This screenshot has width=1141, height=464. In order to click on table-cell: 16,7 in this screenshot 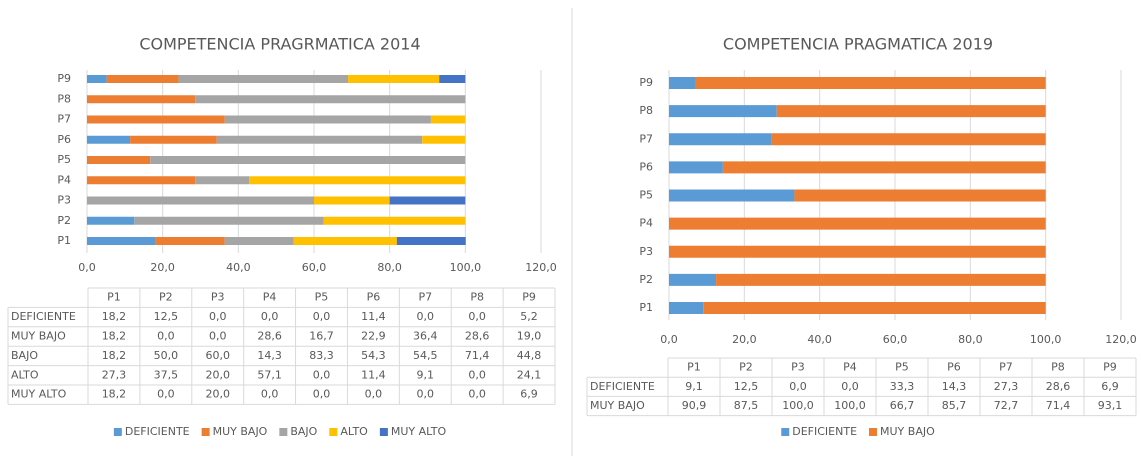, I will do `click(321, 336)`.